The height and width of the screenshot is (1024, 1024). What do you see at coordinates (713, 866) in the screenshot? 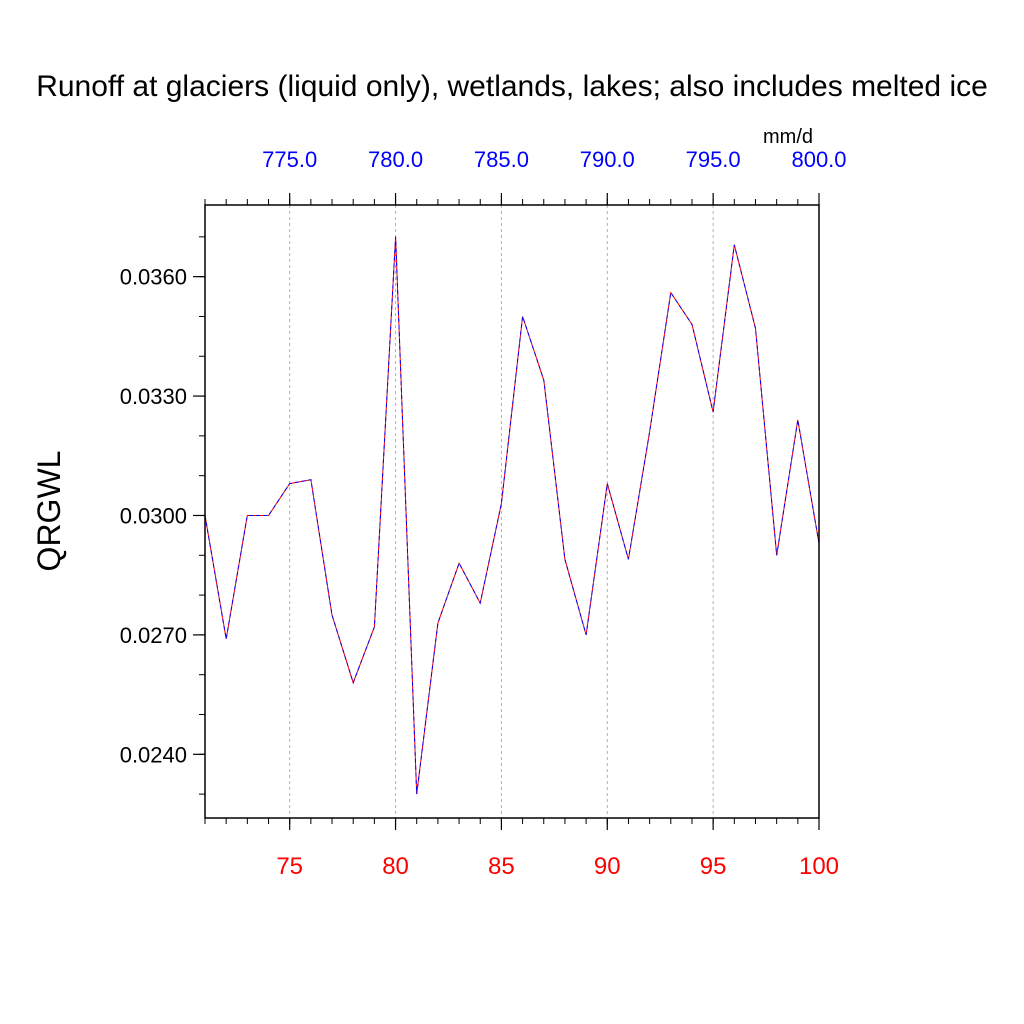
I see `x-tick-label: 95` at bounding box center [713, 866].